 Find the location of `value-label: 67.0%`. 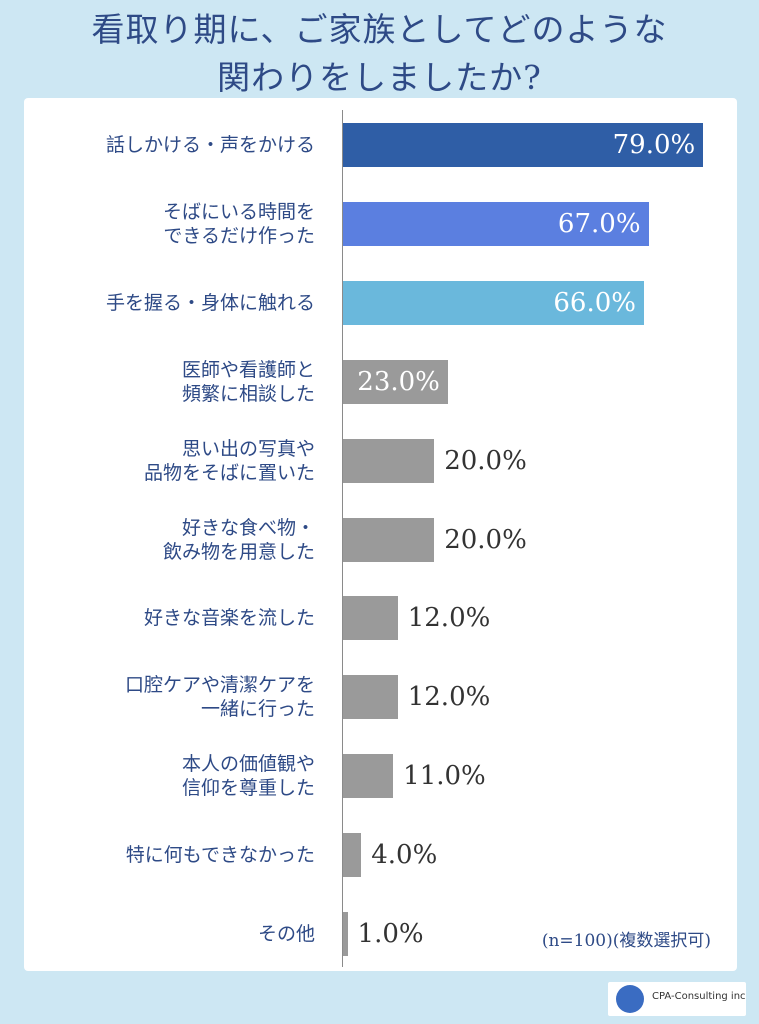

value-label: 67.0% is located at coordinates (599, 223).